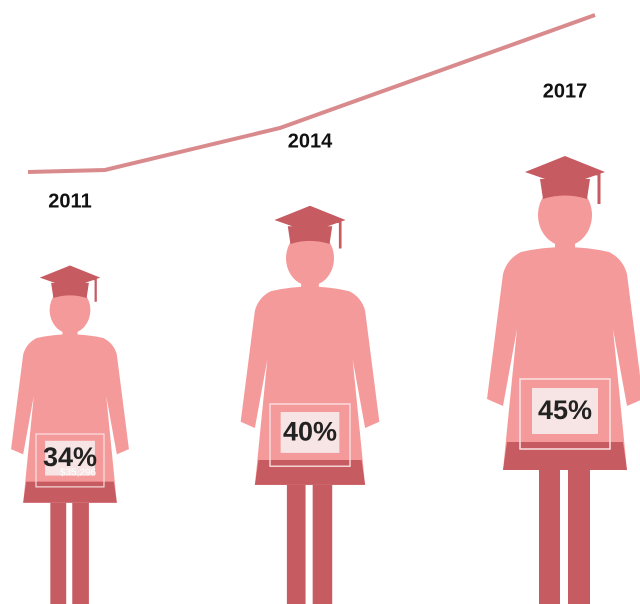 The image size is (640, 604). I want to click on value-label: 45%, so click(565, 410).